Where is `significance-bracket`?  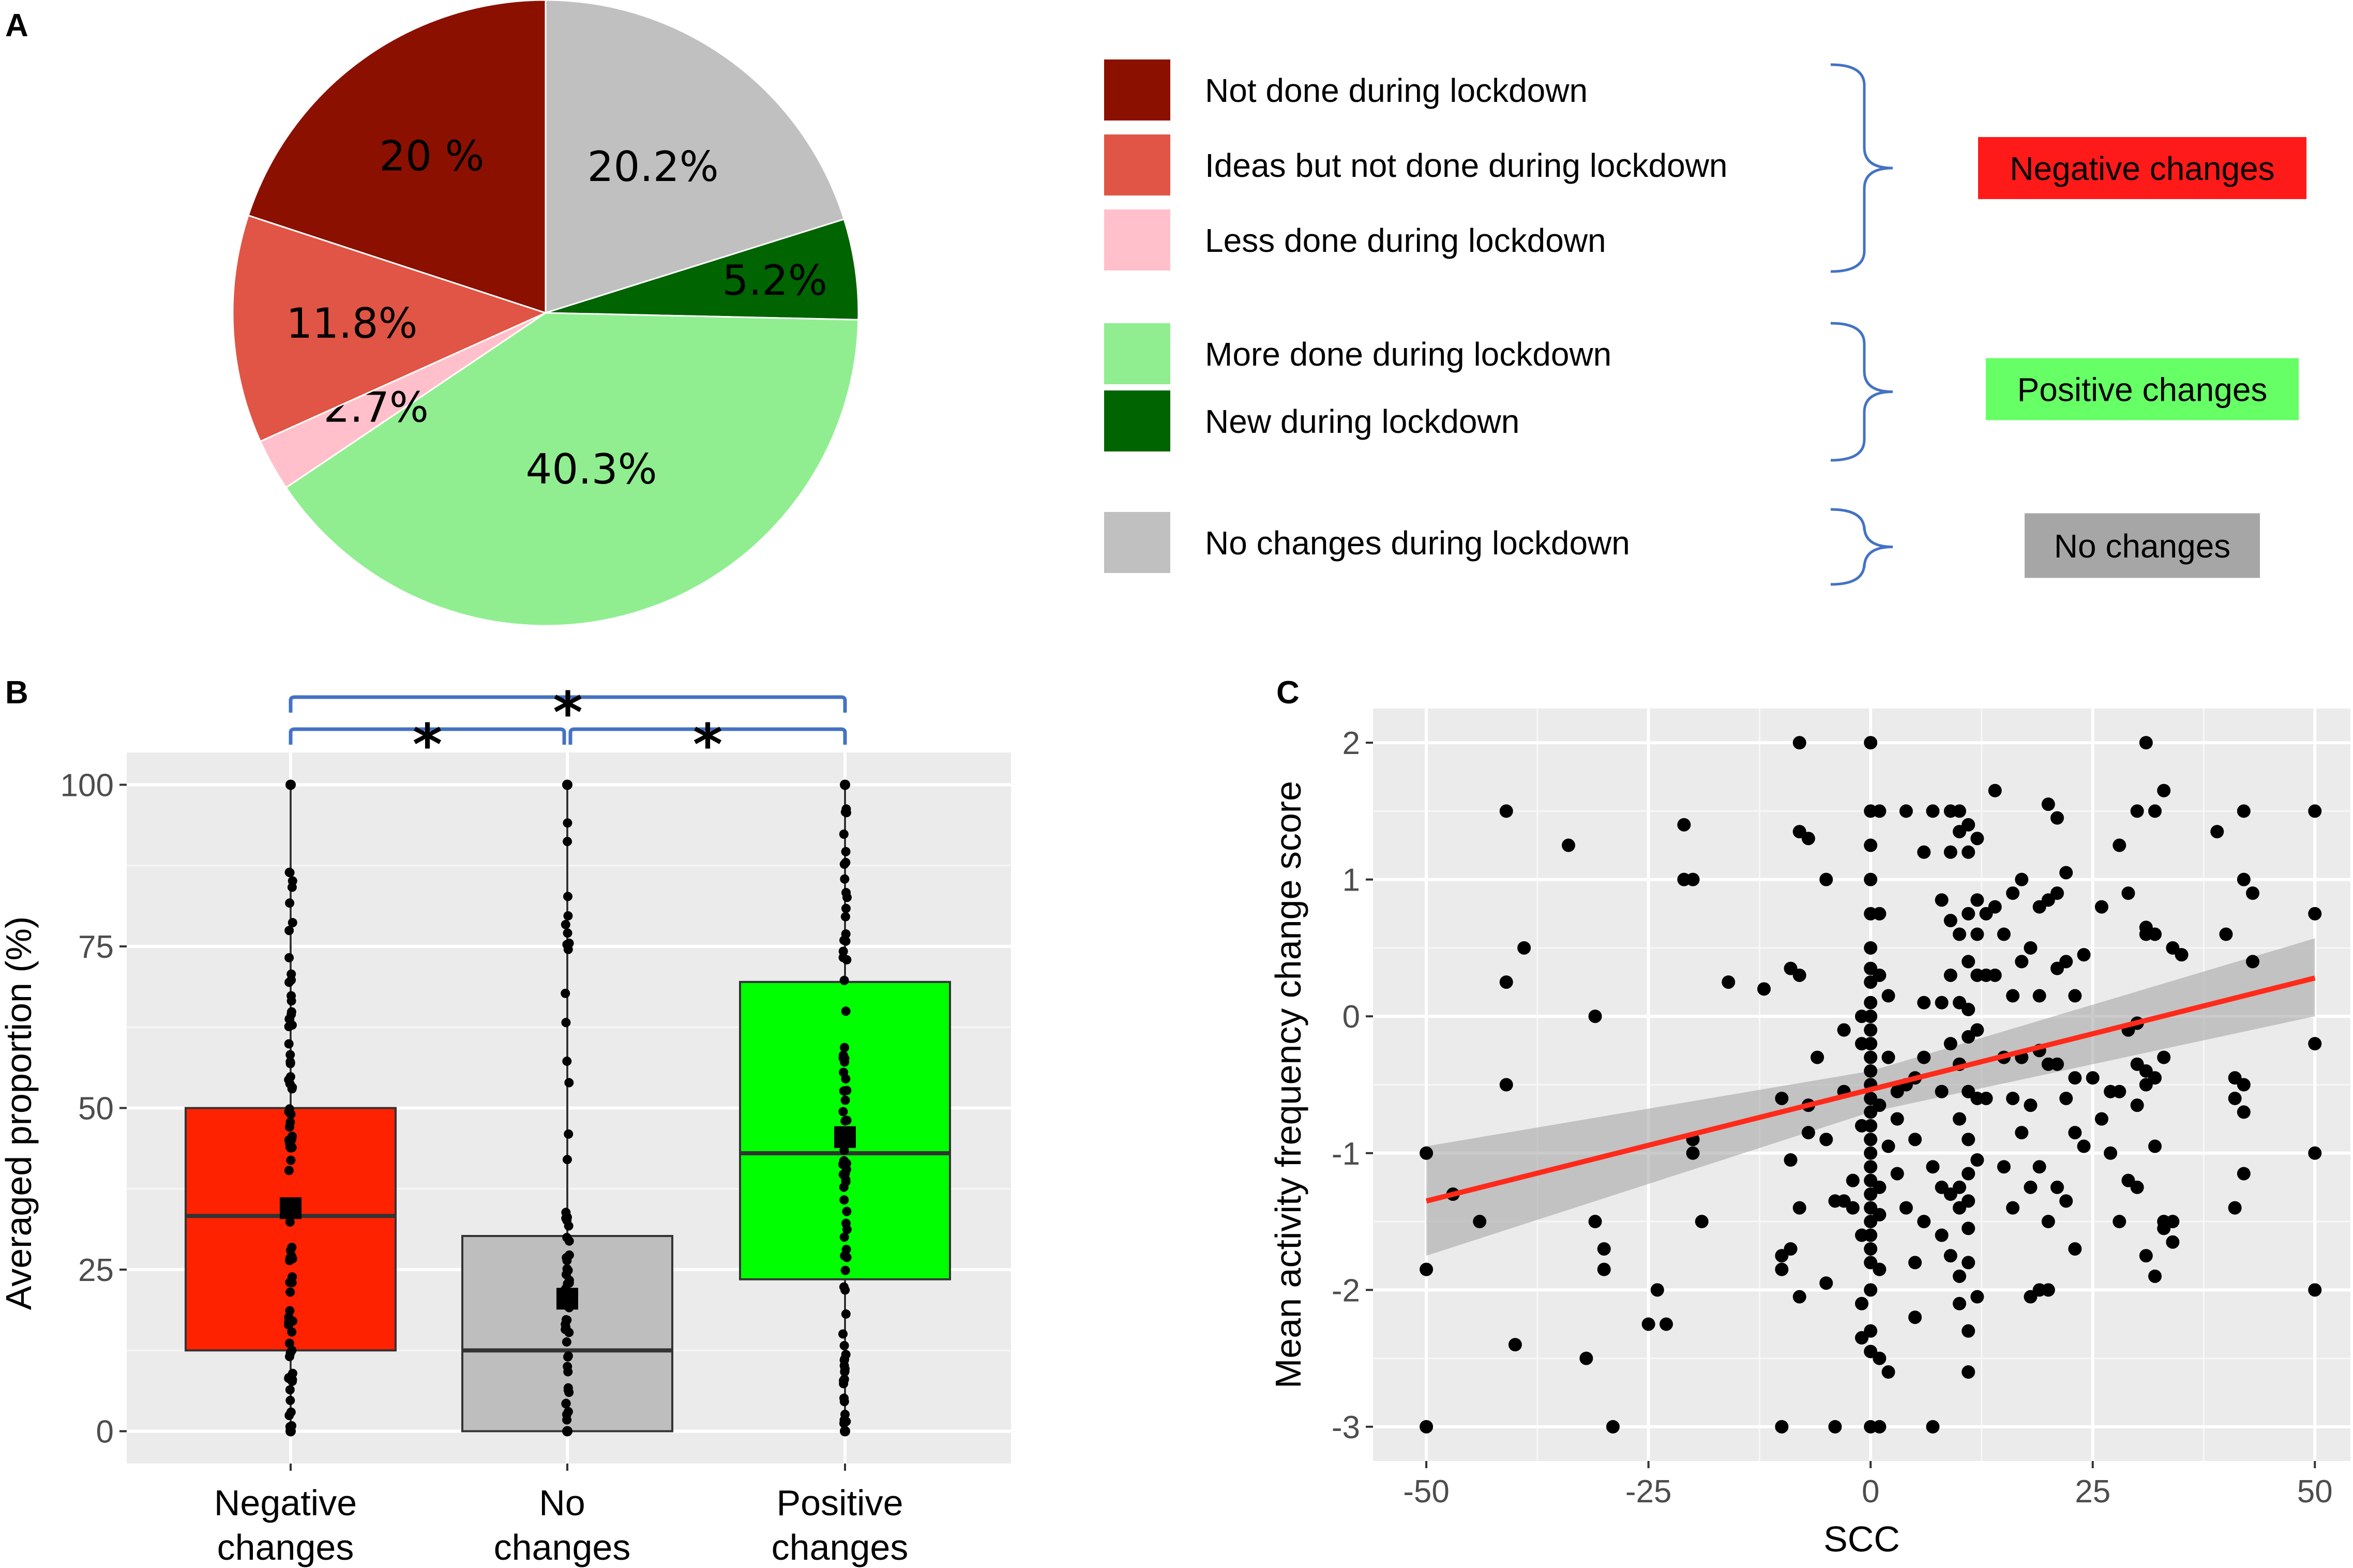 significance-bracket is located at coordinates (707, 736).